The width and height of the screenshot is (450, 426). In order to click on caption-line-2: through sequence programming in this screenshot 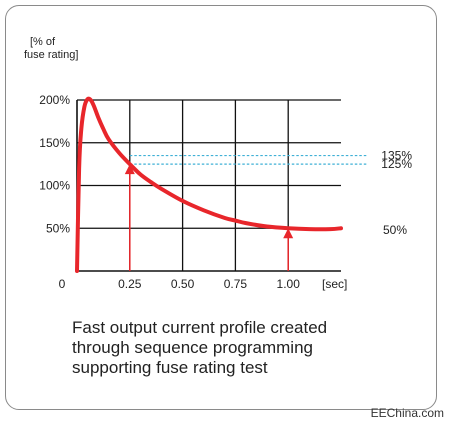, I will do `click(192, 347)`.